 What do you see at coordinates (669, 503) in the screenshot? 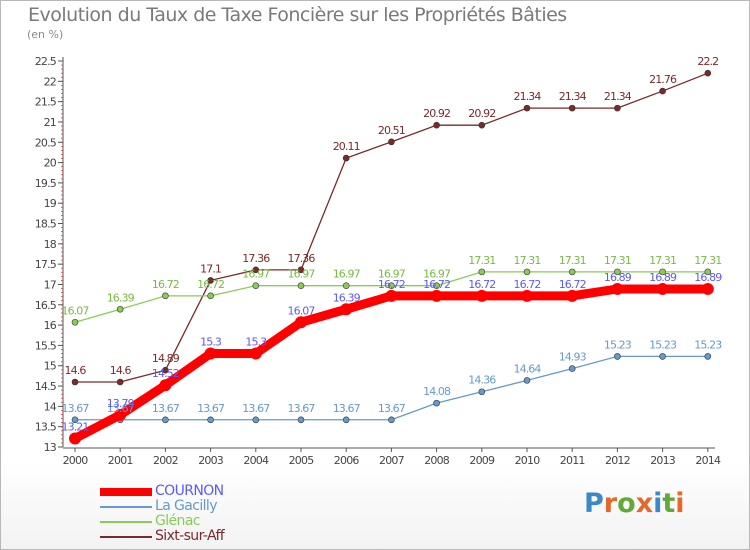
I see `logo-letter: t` at bounding box center [669, 503].